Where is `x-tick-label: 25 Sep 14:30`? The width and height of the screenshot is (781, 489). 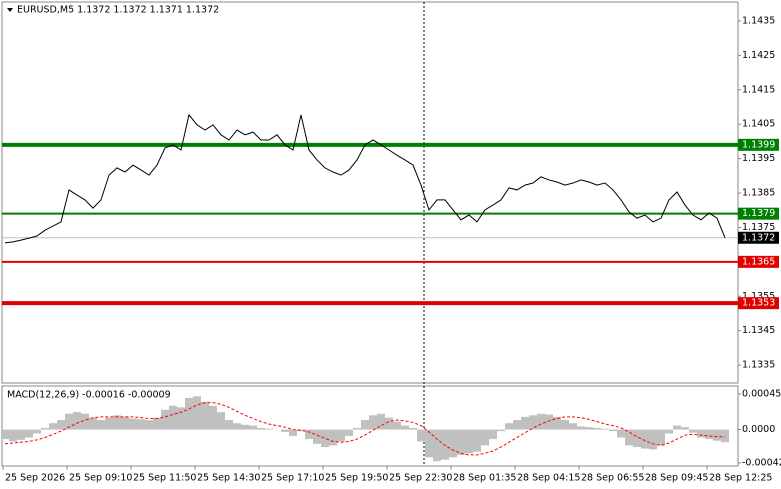
x-tick-label: 25 Sep 14:30 is located at coordinates (228, 478).